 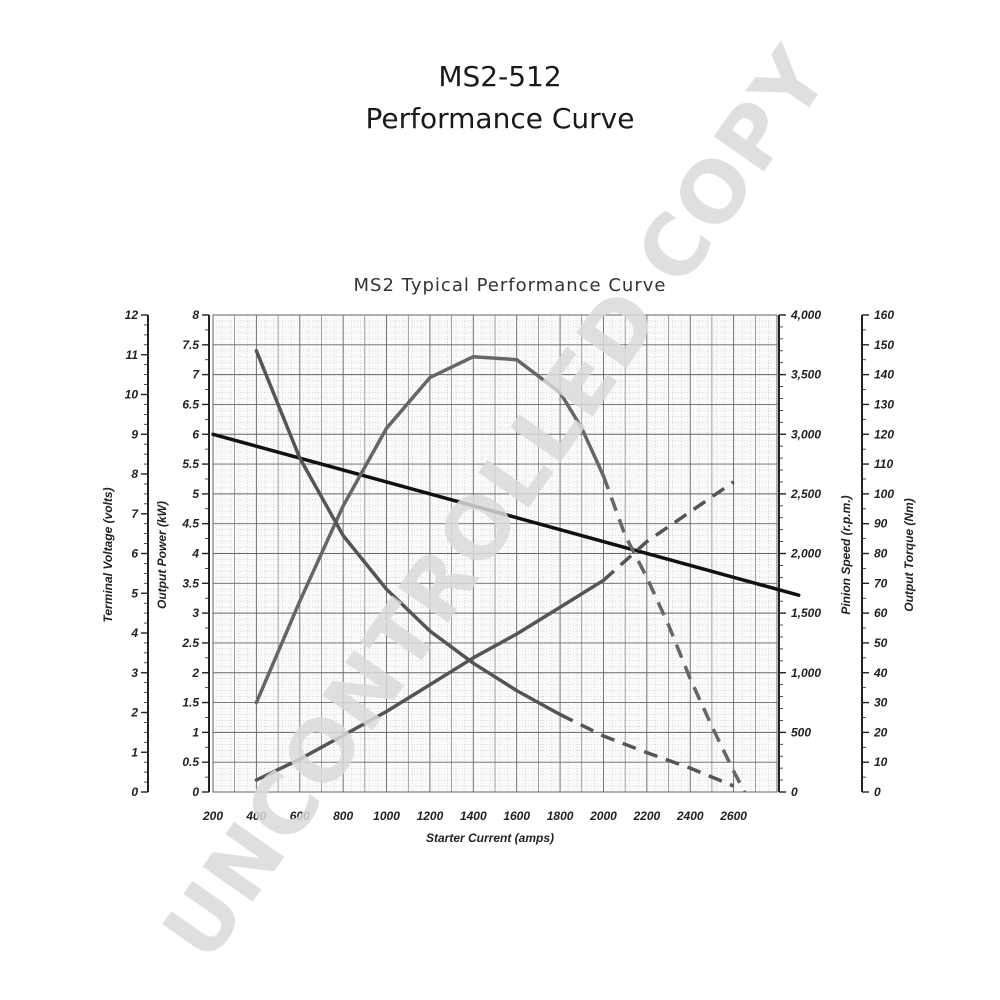 I want to click on y-tick-label-power: 6.5, so click(x=190, y=404).